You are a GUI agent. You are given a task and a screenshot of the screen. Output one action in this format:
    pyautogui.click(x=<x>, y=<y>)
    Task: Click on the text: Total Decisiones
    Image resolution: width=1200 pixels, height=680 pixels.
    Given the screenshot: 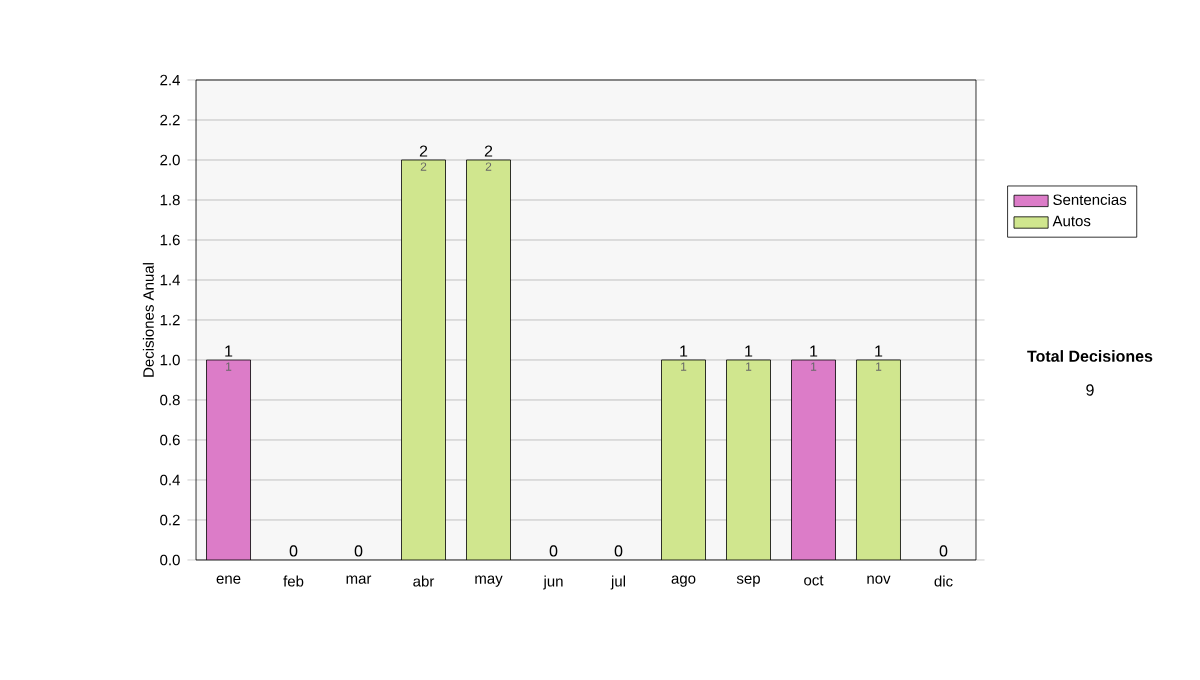 What is the action you would take?
    pyautogui.click(x=1090, y=356)
    